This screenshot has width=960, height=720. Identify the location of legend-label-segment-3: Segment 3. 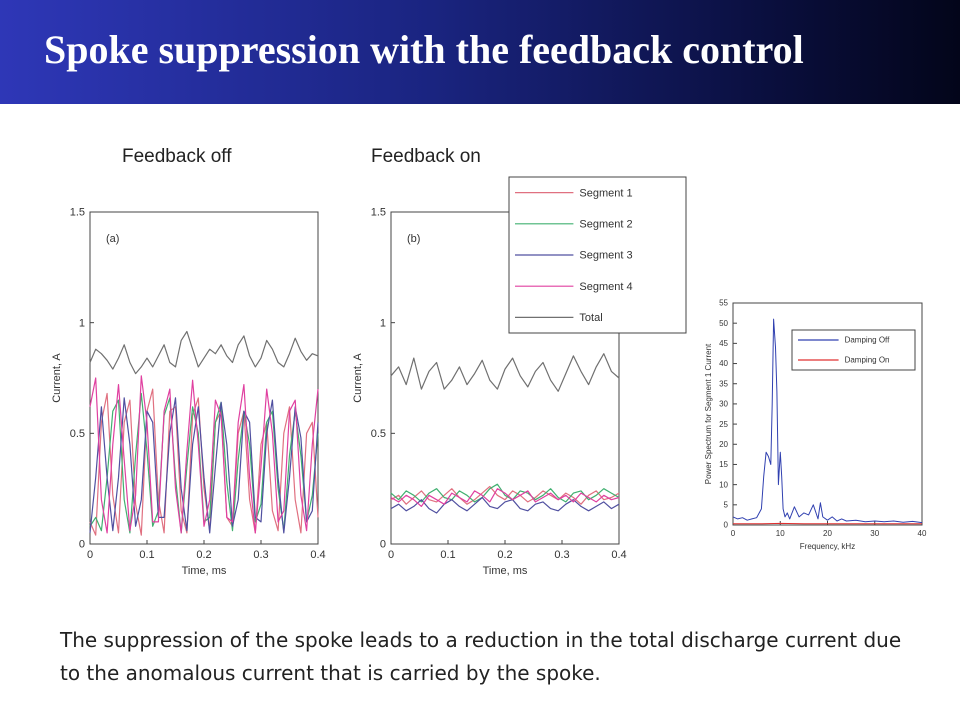
(605, 256).